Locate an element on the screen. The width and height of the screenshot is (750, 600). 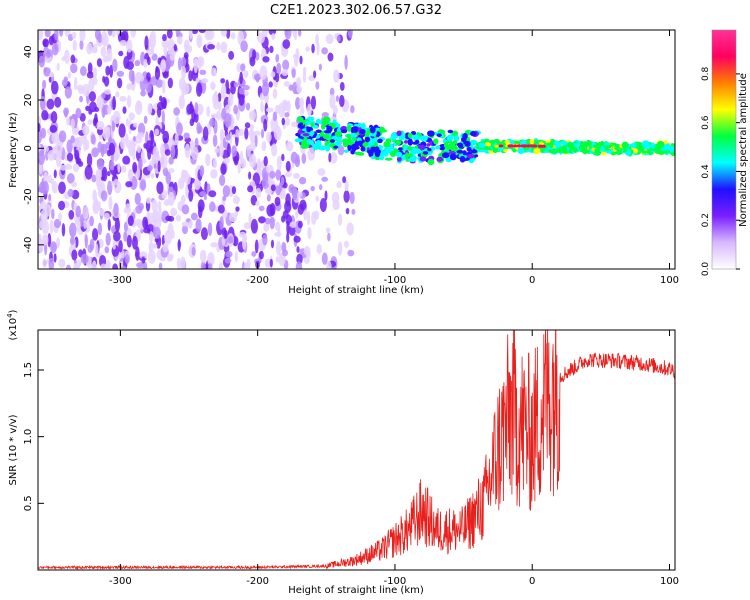
colorbar-tick-label: 0.2 is located at coordinates (706, 220).